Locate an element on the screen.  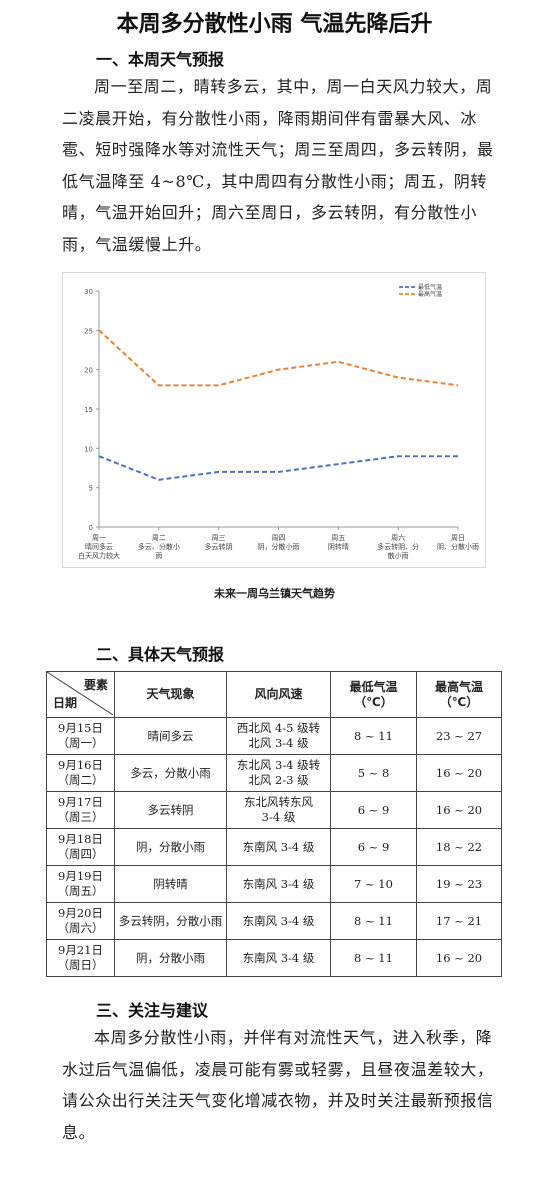
header-corner-cell: 要素 日期 is located at coordinates (80, 694).